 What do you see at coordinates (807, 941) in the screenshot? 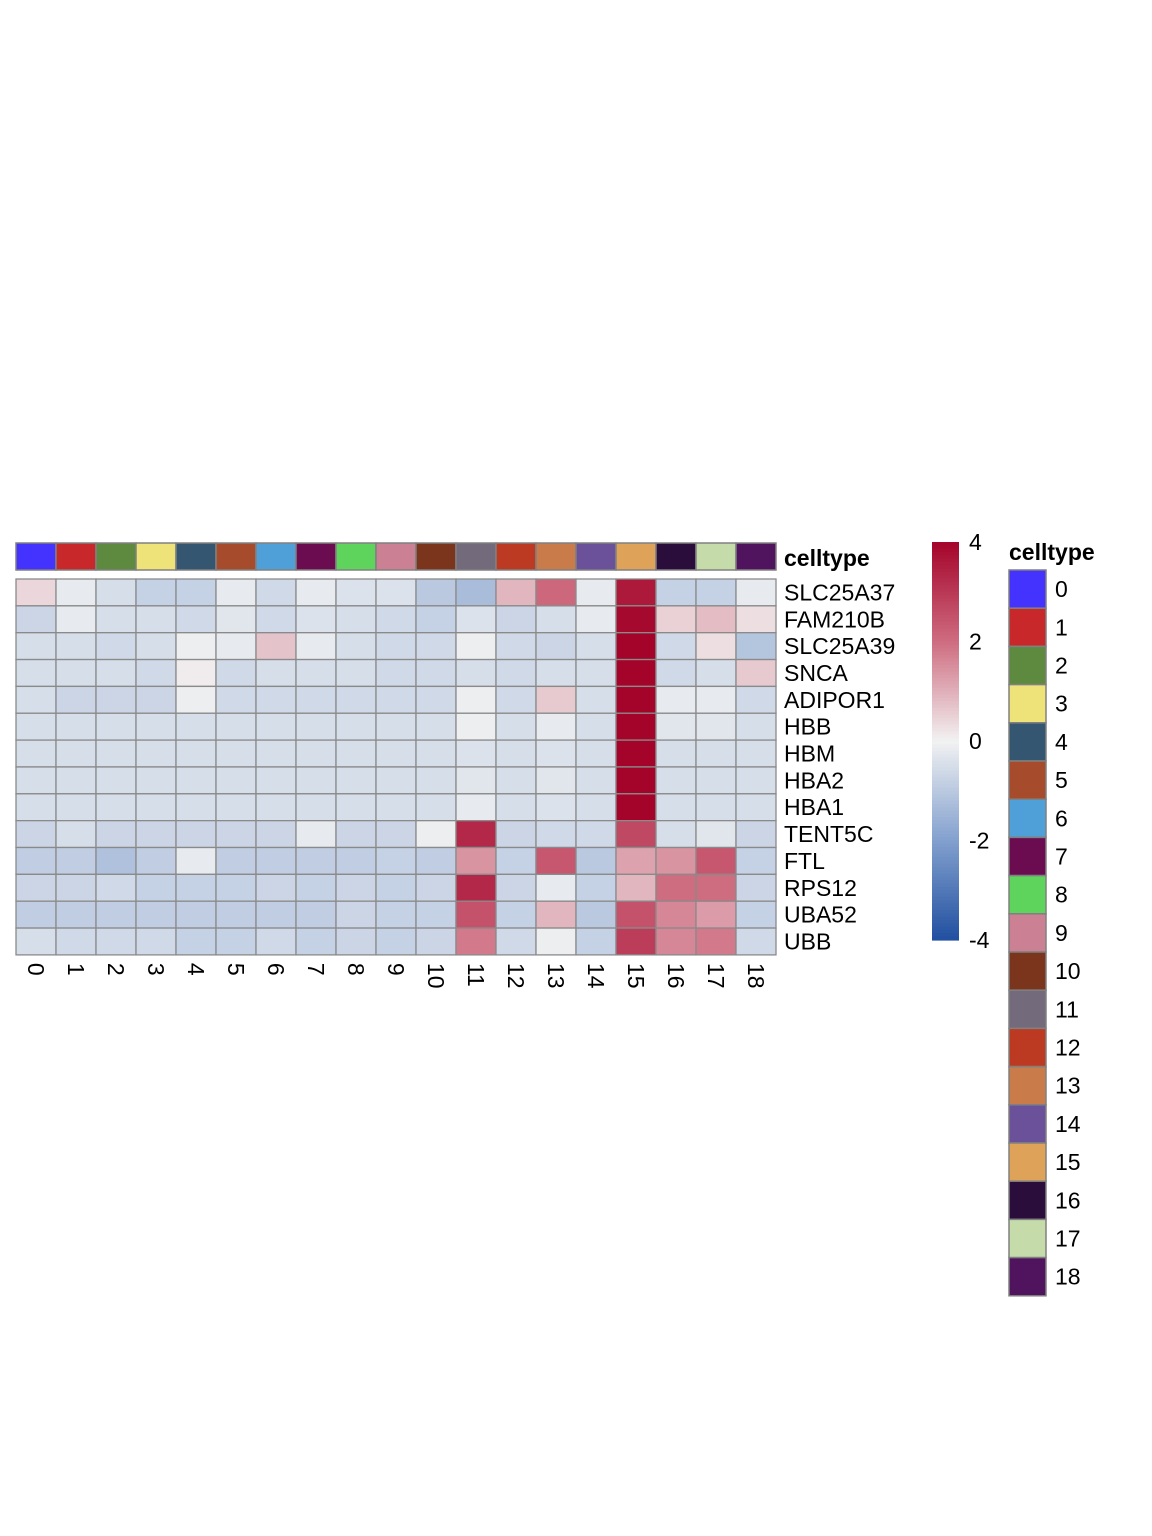
I see `row-label: UBB` at bounding box center [807, 941].